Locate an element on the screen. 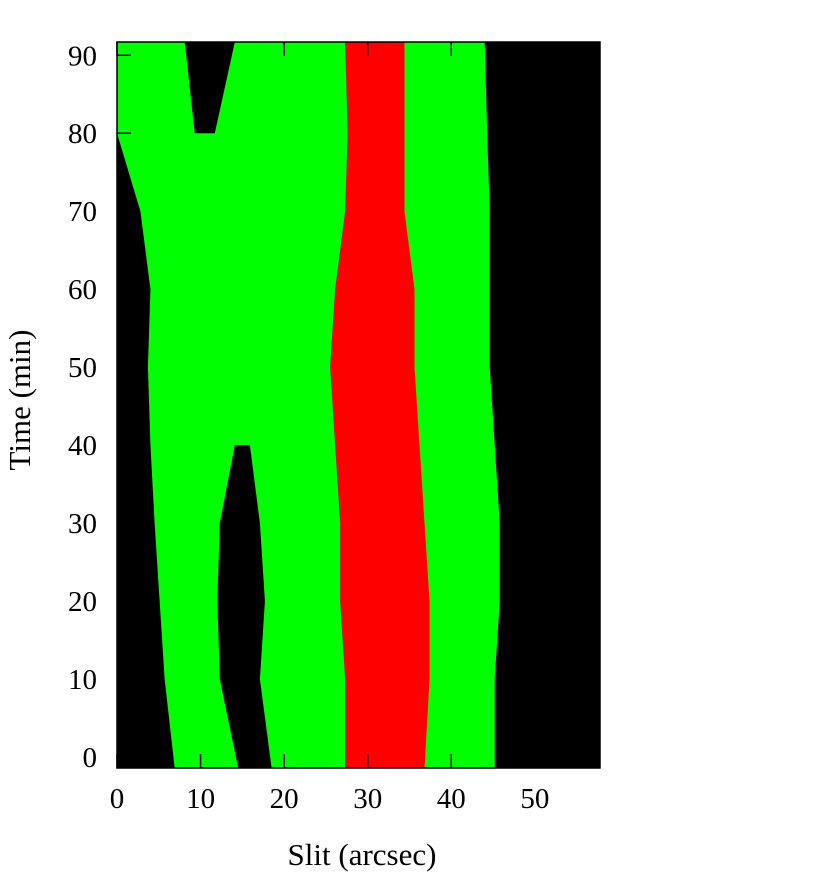  x-tick-label: 20 is located at coordinates (284, 799).